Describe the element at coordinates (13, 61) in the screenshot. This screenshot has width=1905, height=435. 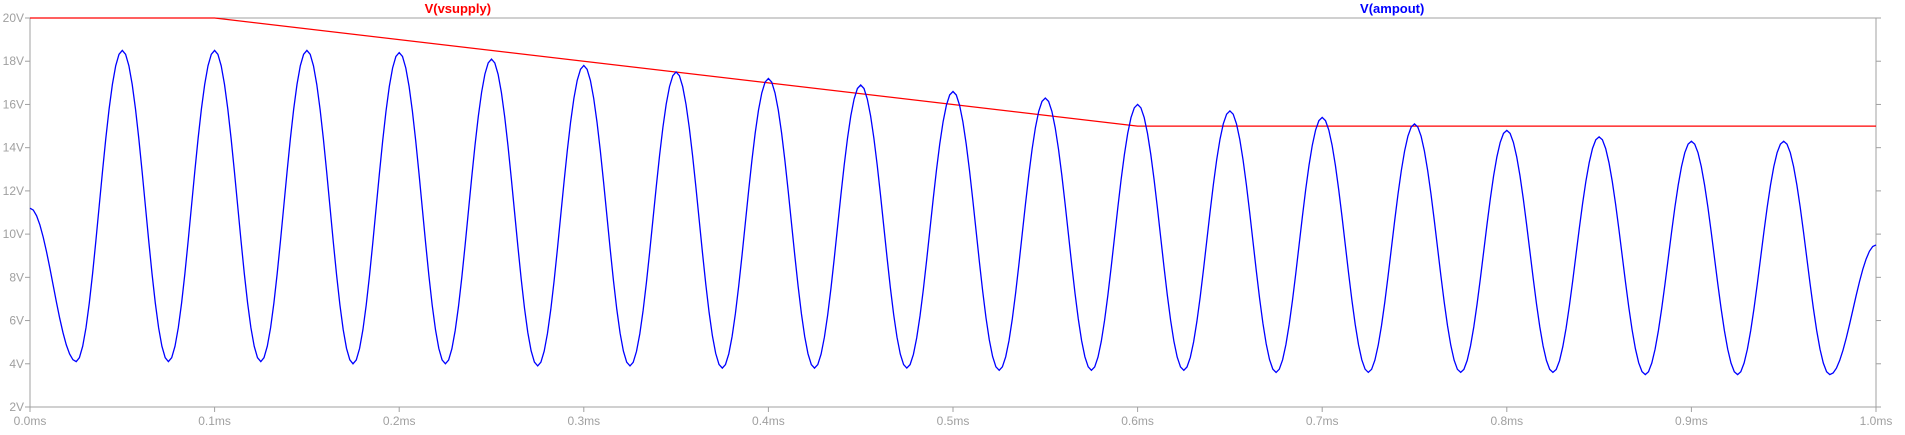
I see `y-tick-label: 18V` at that location.